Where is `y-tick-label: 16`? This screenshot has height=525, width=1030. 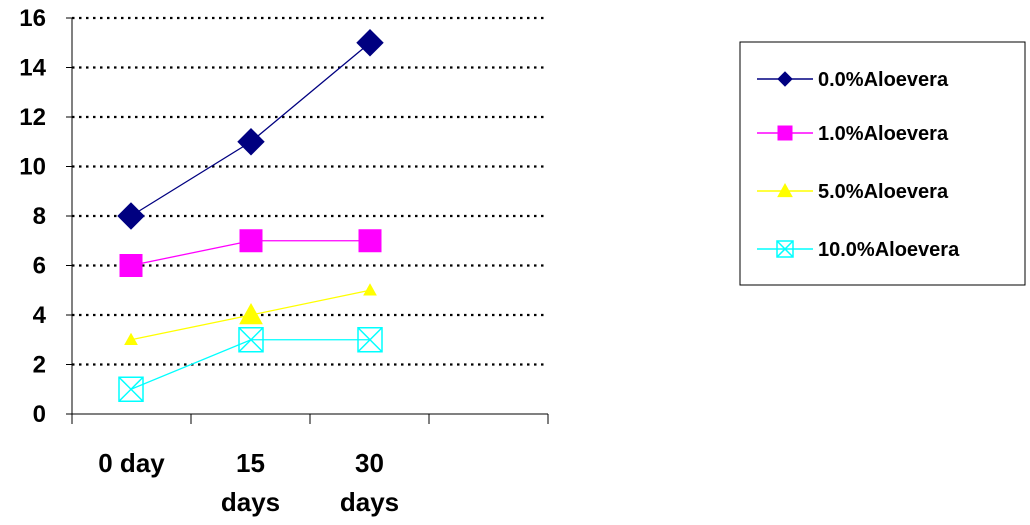 y-tick-label: 16 is located at coordinates (32, 18).